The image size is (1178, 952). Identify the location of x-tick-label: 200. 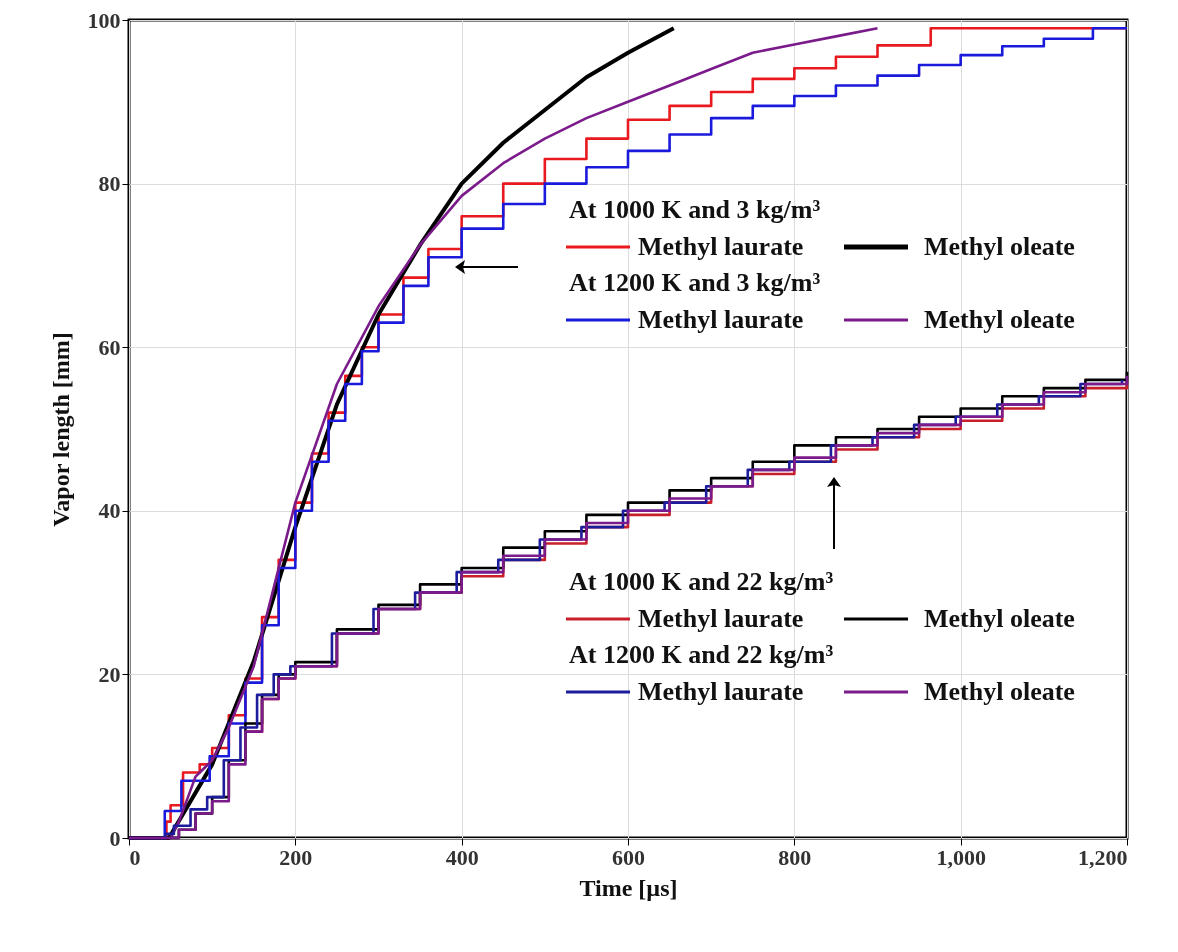
(296, 857).